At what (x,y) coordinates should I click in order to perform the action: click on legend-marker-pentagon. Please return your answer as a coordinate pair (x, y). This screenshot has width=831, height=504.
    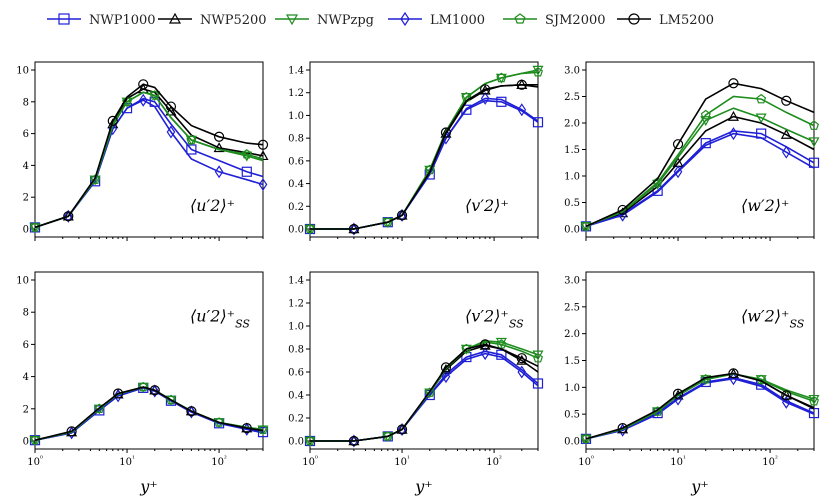
    Looking at the image, I should click on (520, 18).